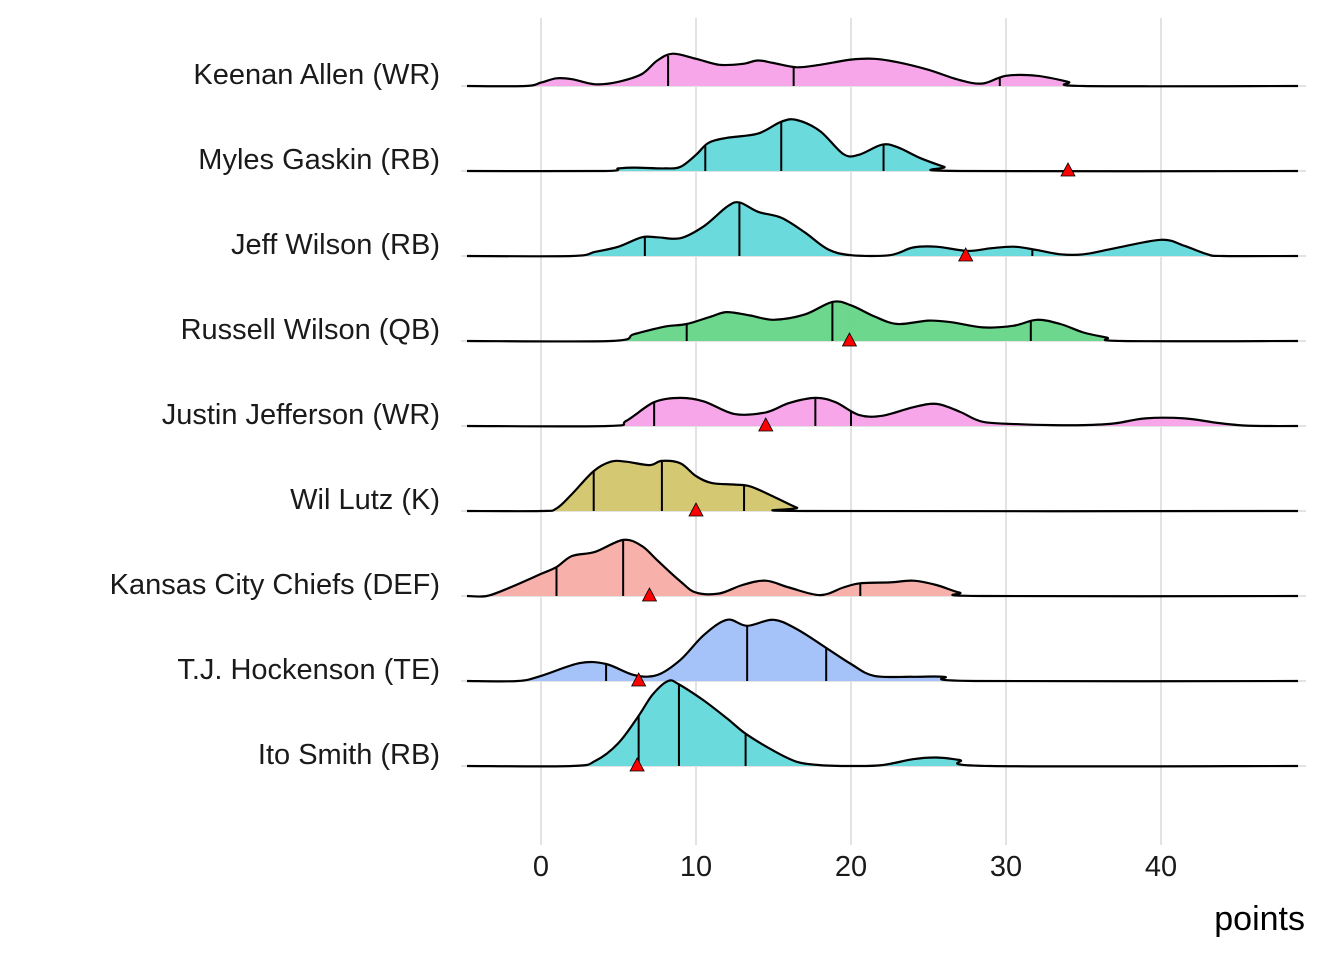  What do you see at coordinates (851, 867) in the screenshot?
I see `x-tick-label: 20` at bounding box center [851, 867].